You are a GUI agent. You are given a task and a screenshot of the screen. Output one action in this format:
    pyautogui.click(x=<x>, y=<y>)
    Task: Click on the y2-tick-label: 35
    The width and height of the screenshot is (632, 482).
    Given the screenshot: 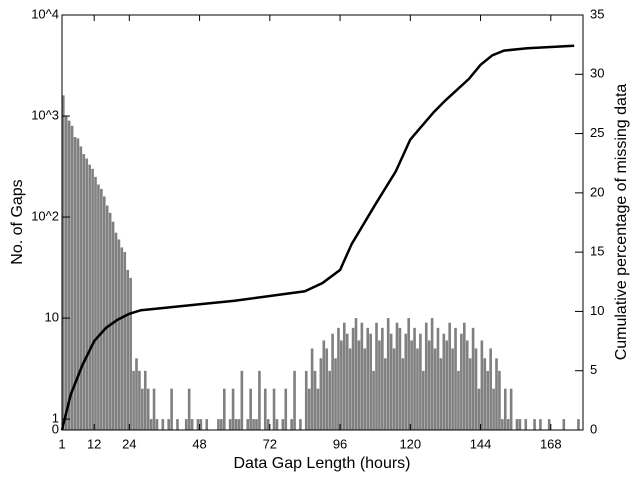 What is the action you would take?
    pyautogui.click(x=597, y=13)
    